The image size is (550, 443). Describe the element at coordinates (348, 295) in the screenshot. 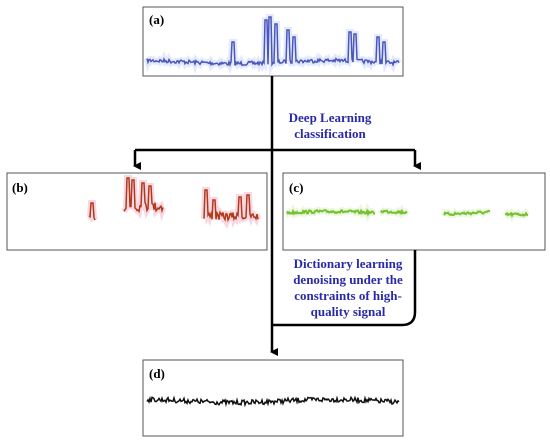

I see `edge-label: constraints of high-` at that location.